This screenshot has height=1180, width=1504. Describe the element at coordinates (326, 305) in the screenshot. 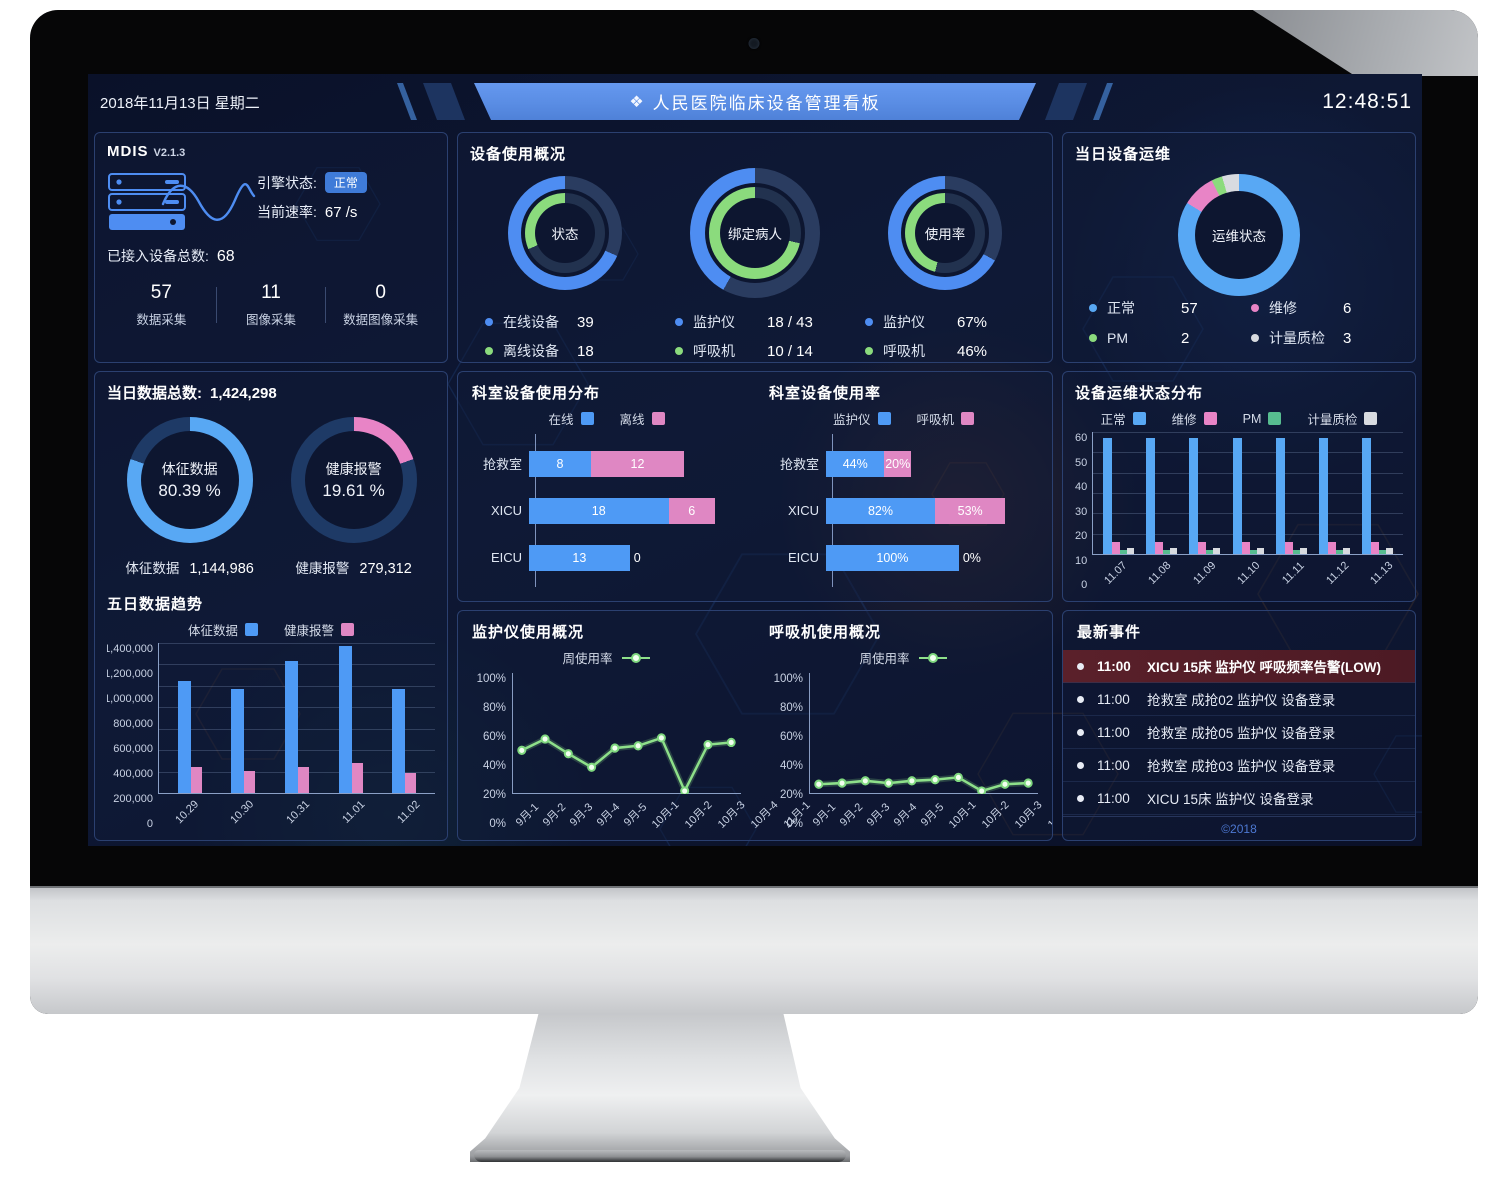

I see `divider` at that location.